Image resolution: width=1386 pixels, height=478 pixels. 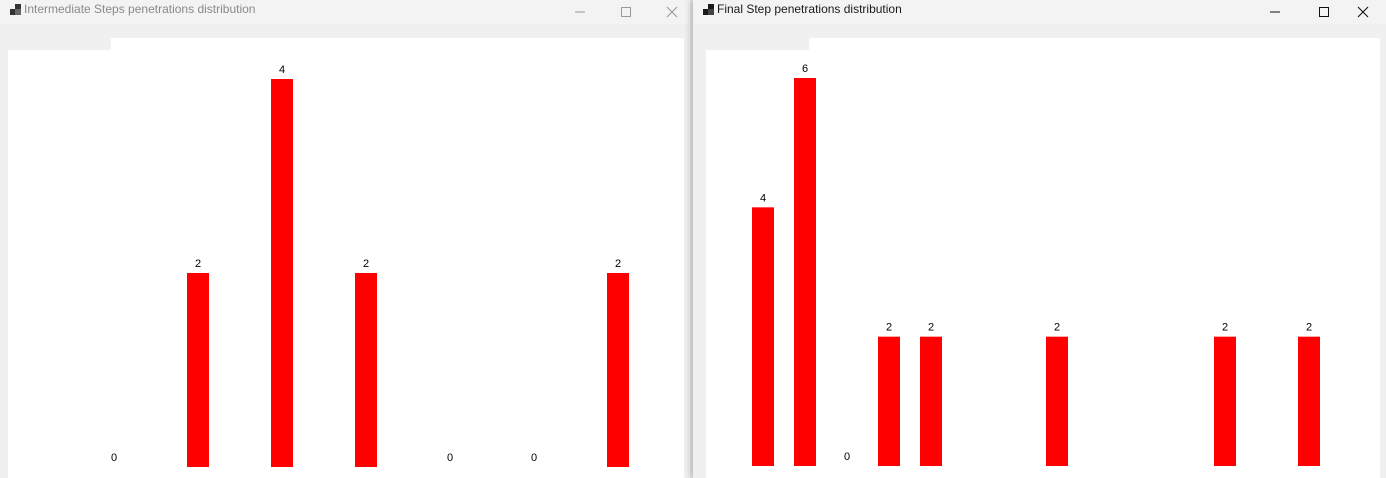 I want to click on title-bar: Final Step penetrations distribution, so click(x=1039, y=12).